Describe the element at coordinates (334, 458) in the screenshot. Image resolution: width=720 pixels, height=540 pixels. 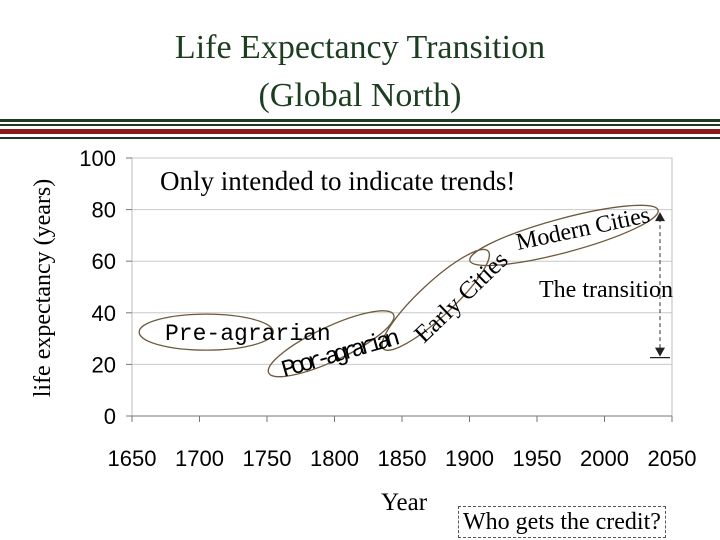
I see `x-tick-label: 1800` at that location.